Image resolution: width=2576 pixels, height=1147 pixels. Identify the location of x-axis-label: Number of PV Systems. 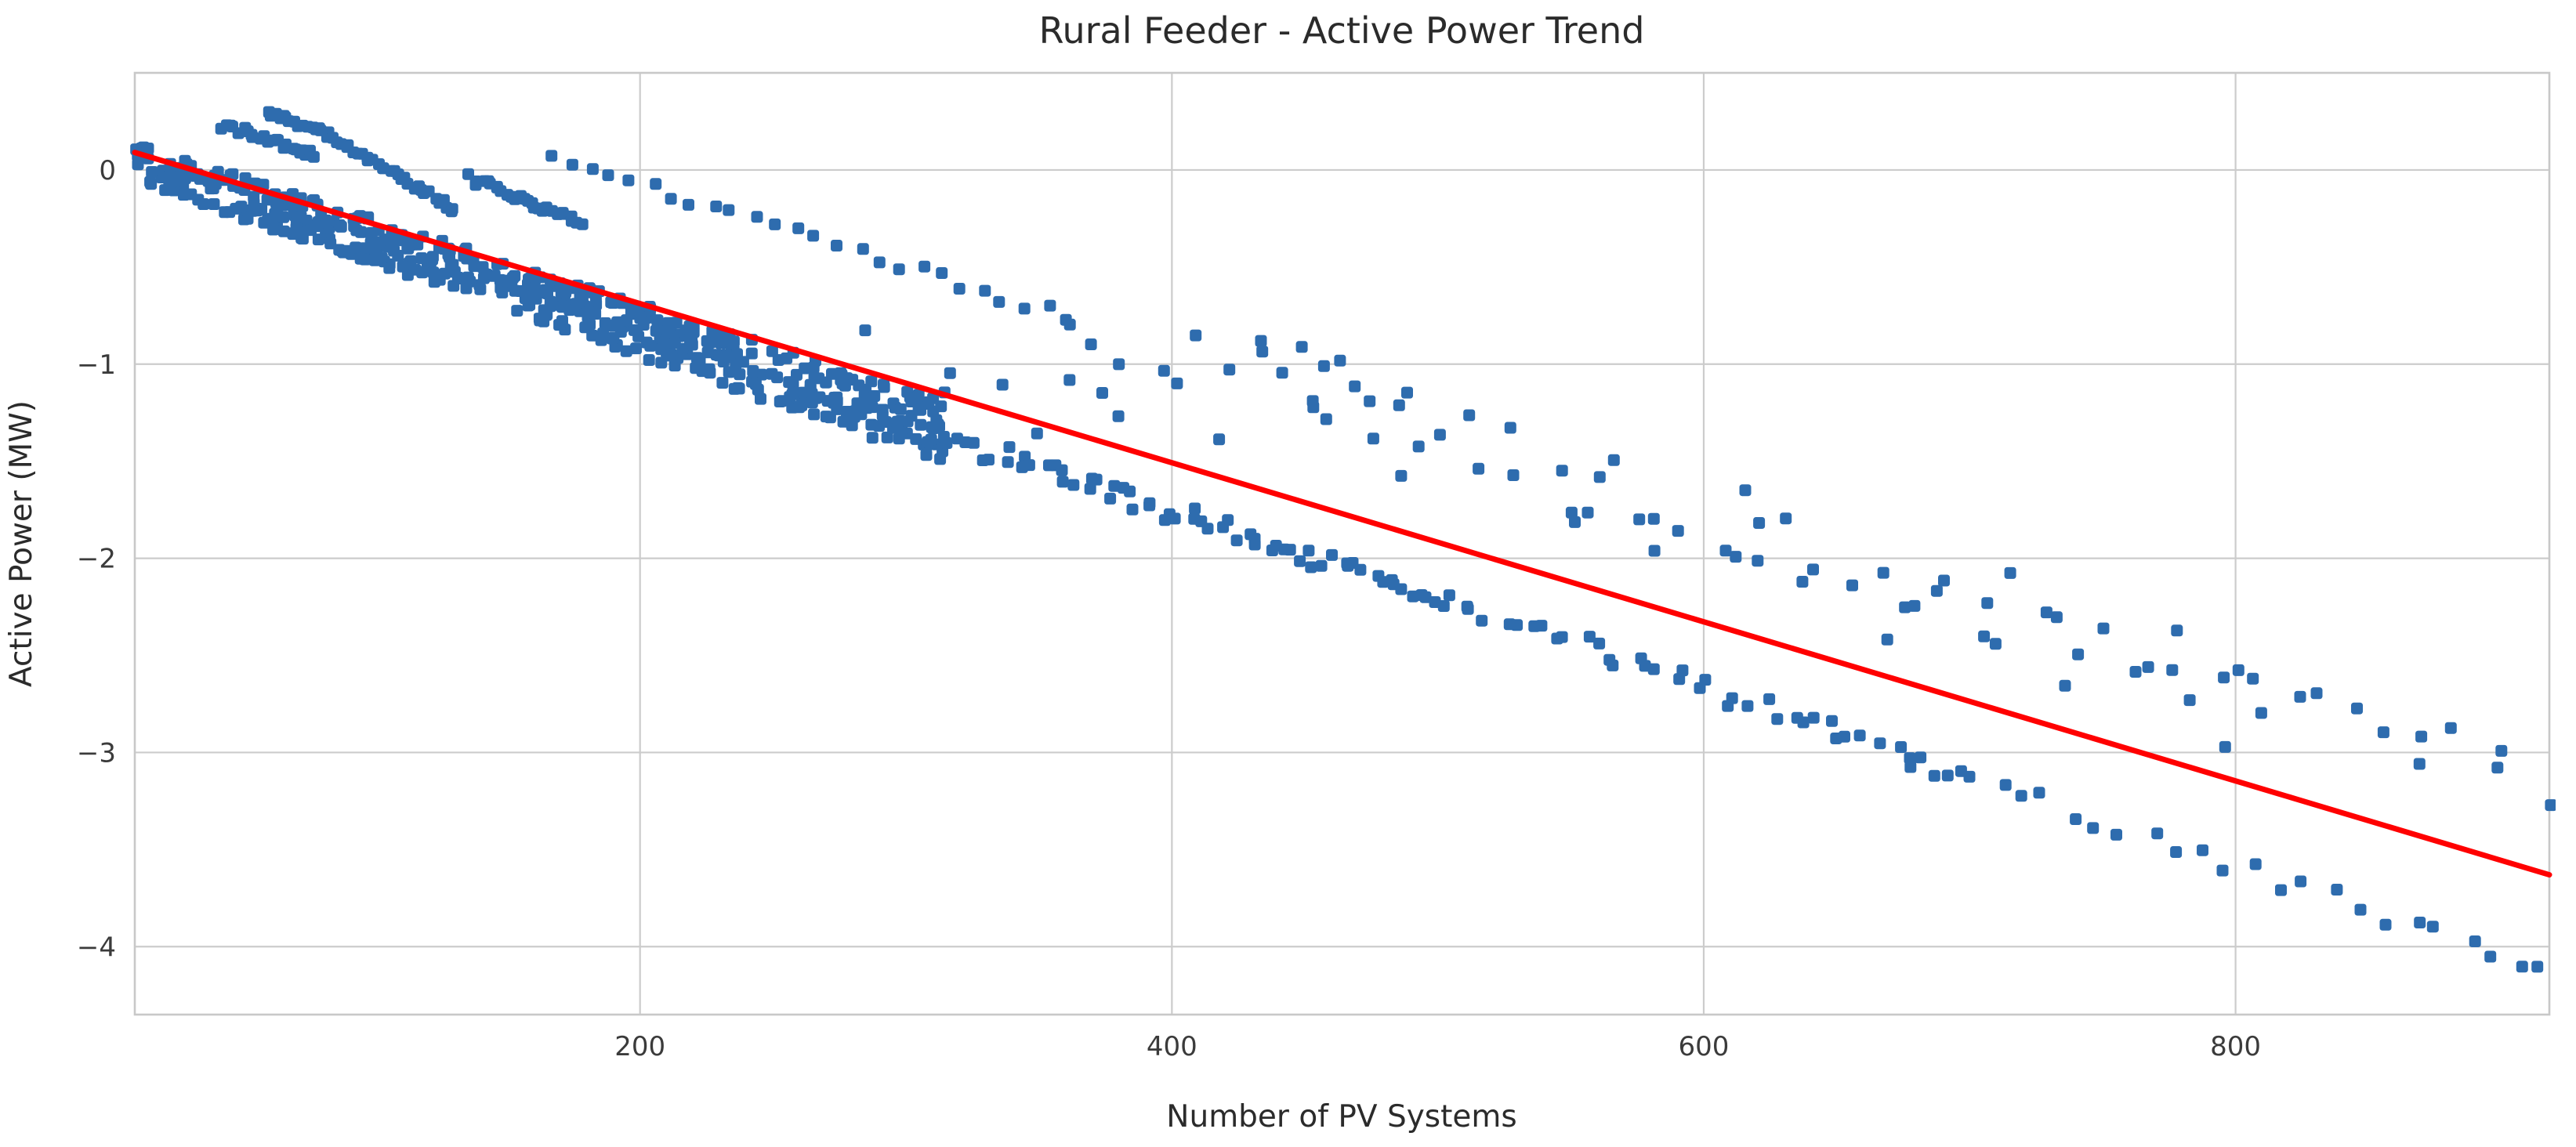
(1341, 1116).